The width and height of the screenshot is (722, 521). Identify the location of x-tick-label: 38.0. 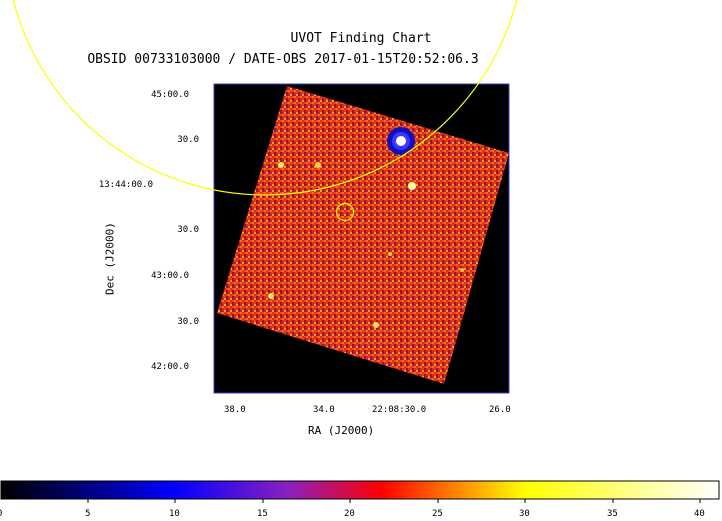
(235, 410).